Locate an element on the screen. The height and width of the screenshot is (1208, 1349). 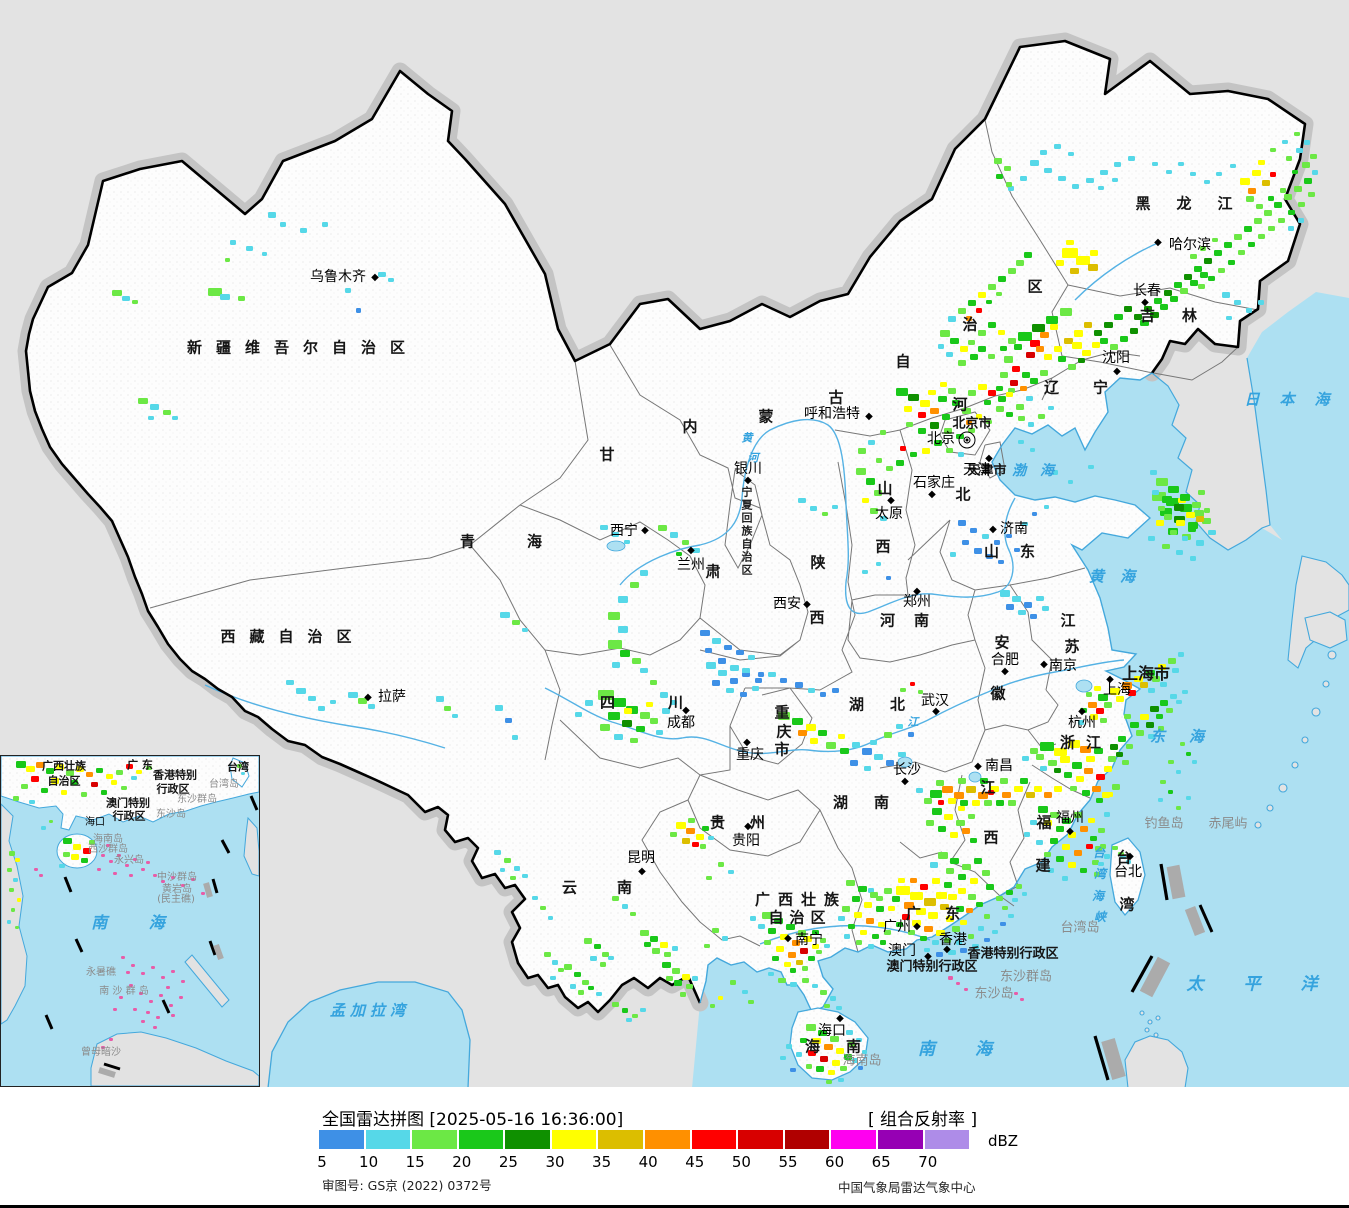
inset-label: 广西壮族 is located at coordinates (64, 766).